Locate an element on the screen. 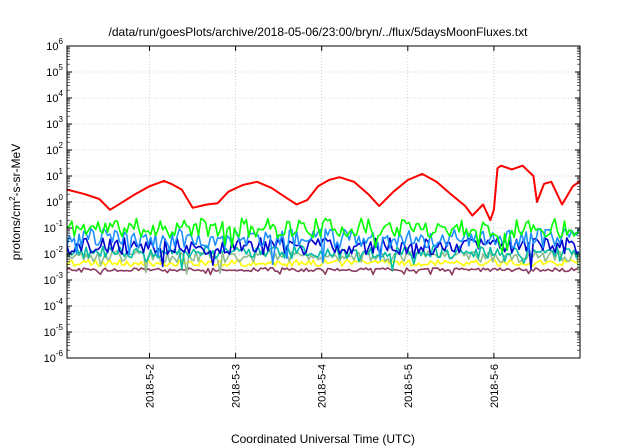 This screenshot has height=448, width=640. y-tick-label: 10² is located at coordinates (54, 149).